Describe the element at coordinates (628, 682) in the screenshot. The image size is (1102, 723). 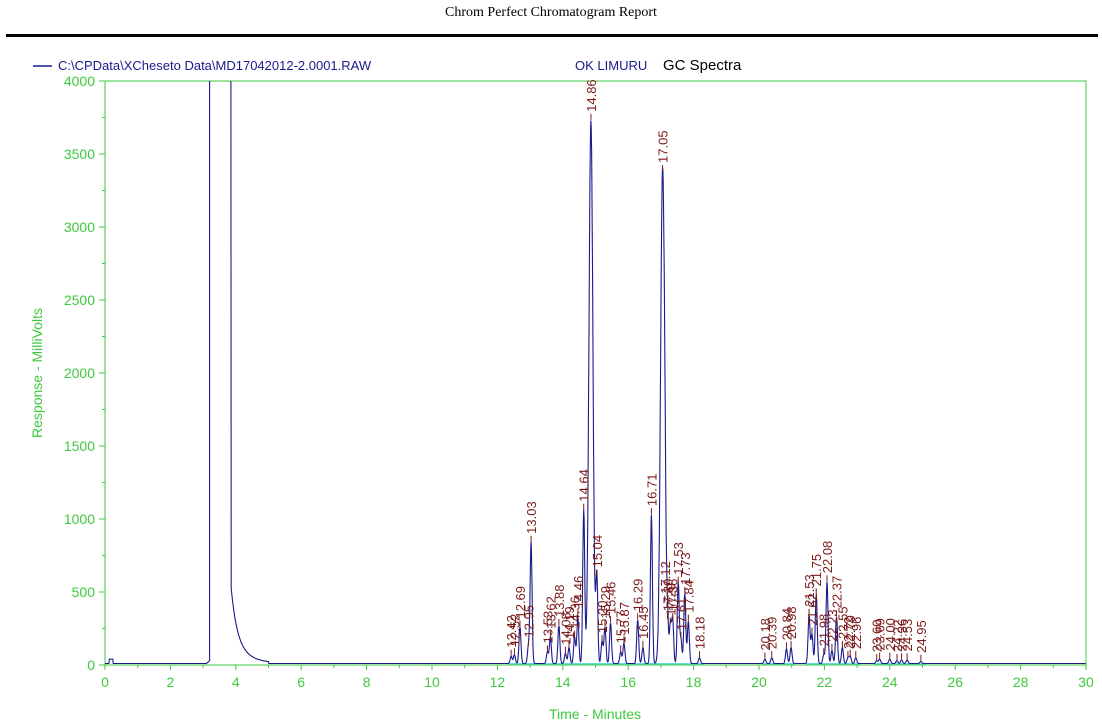
I see `x-tick-label: 16` at that location.